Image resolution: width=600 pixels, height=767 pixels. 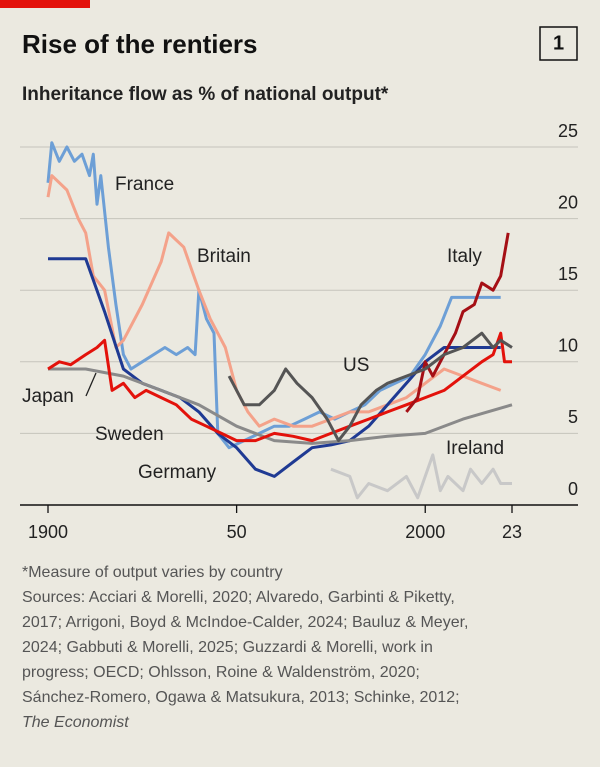 What do you see at coordinates (356, 365) in the screenshot?
I see `series-label: US` at bounding box center [356, 365].